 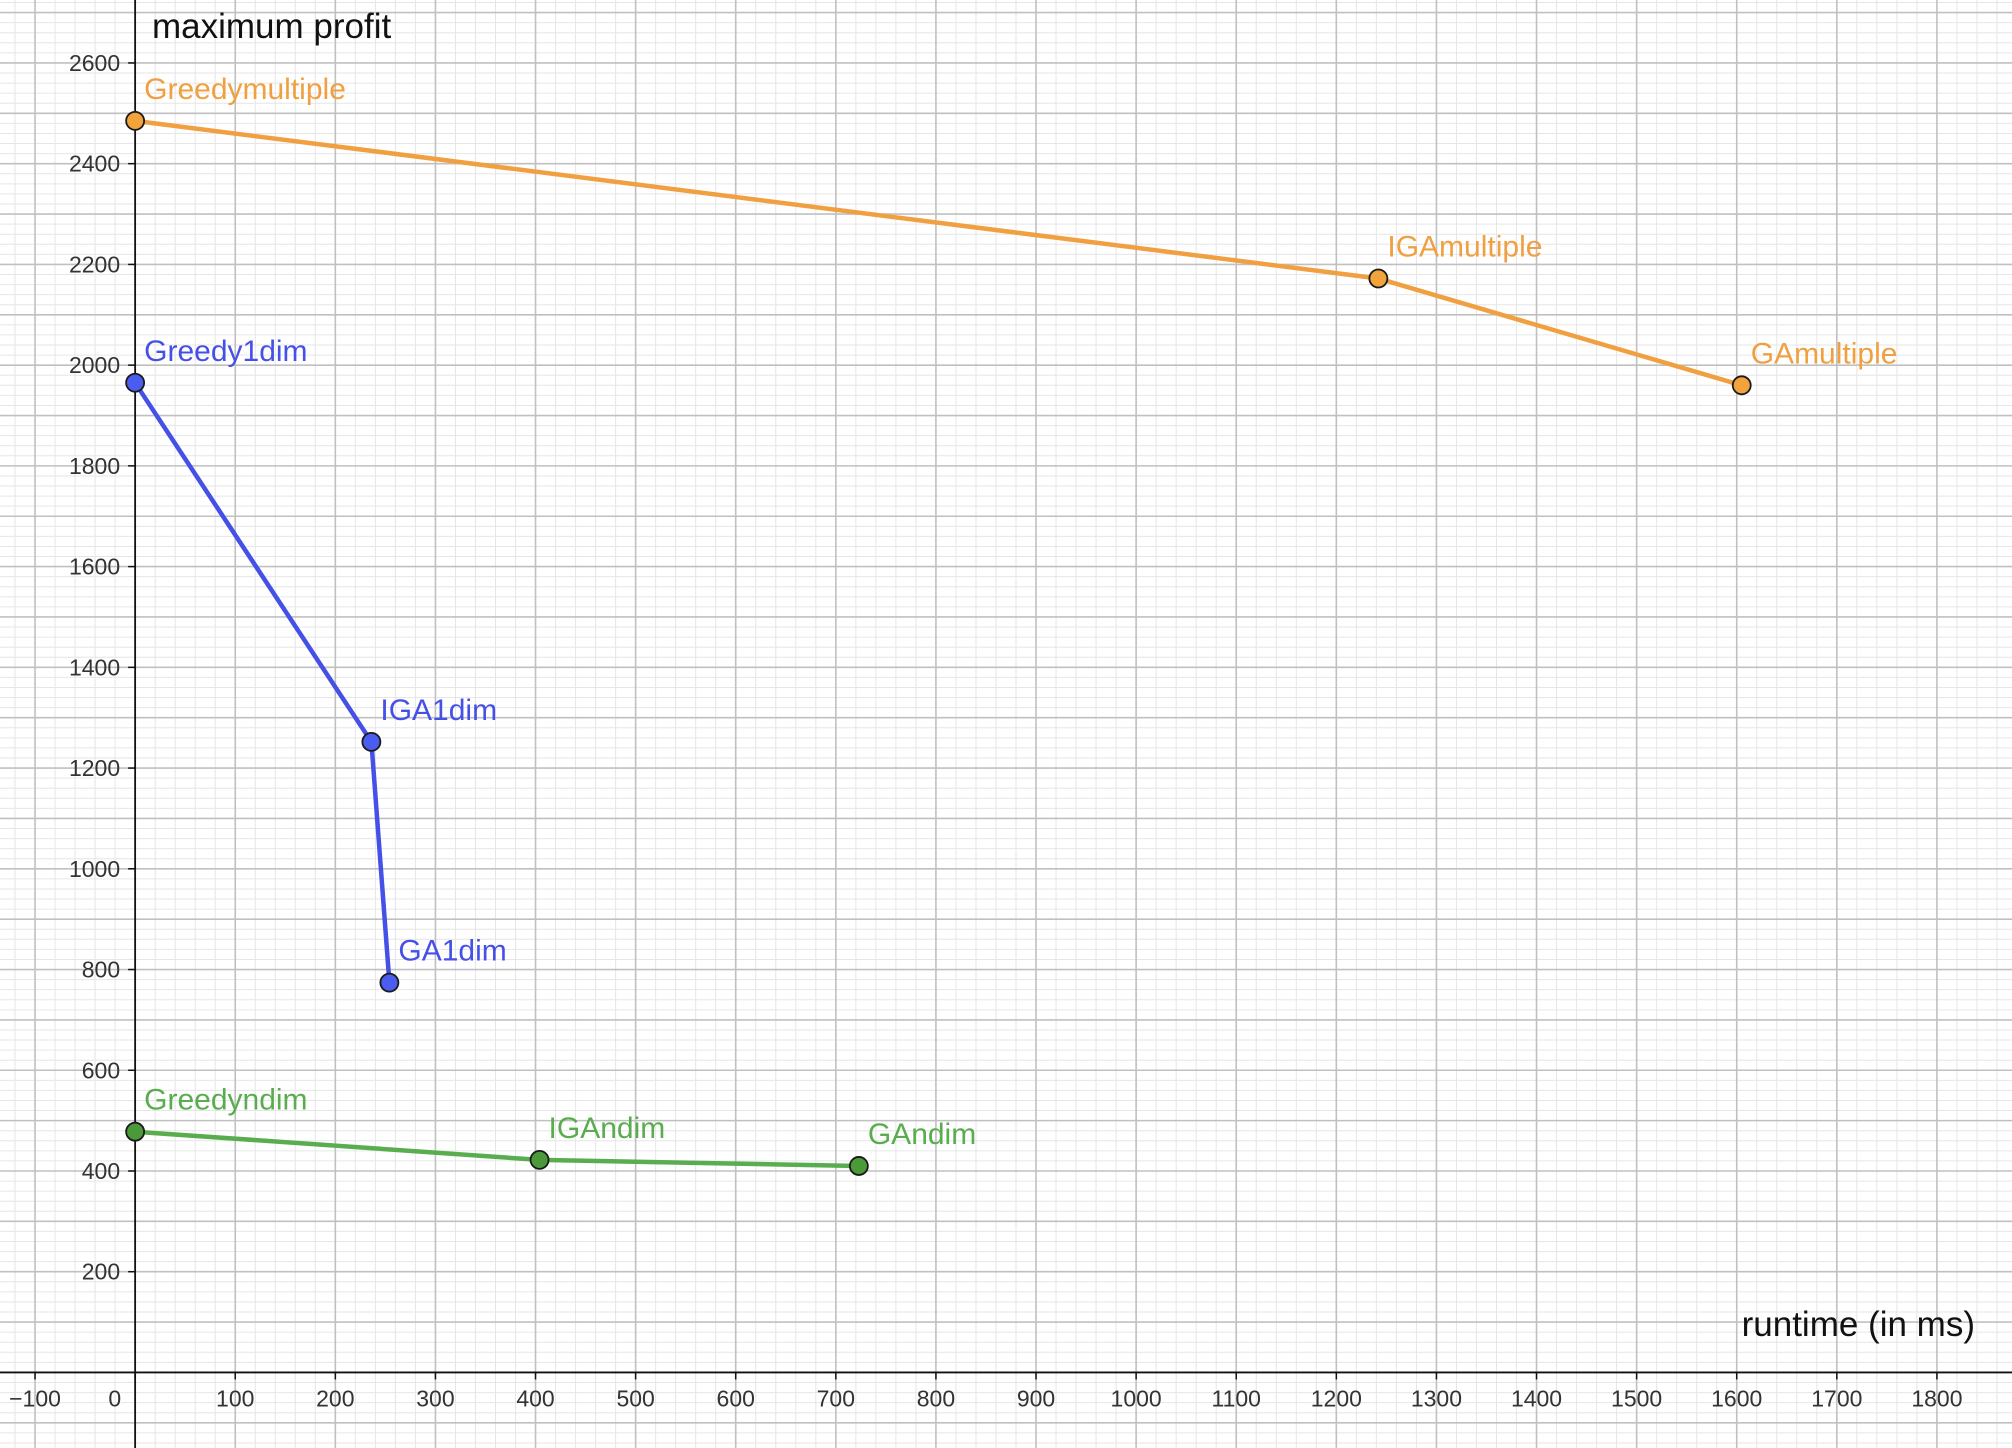 What do you see at coordinates (94, 567) in the screenshot?
I see `y-tick-label: 1600` at bounding box center [94, 567].